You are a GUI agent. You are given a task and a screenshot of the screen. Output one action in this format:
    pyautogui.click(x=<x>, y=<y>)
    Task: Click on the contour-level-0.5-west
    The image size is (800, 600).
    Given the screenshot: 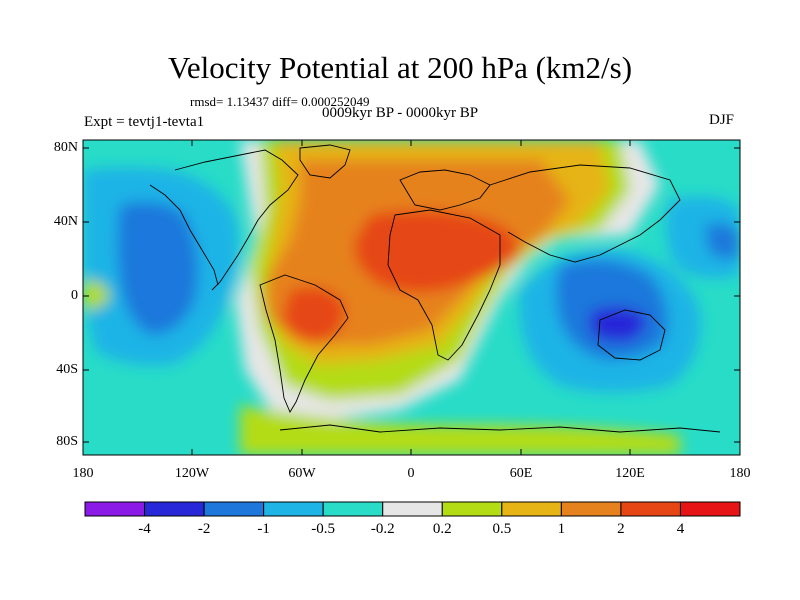 What is the action you would take?
    pyautogui.click(x=96, y=295)
    